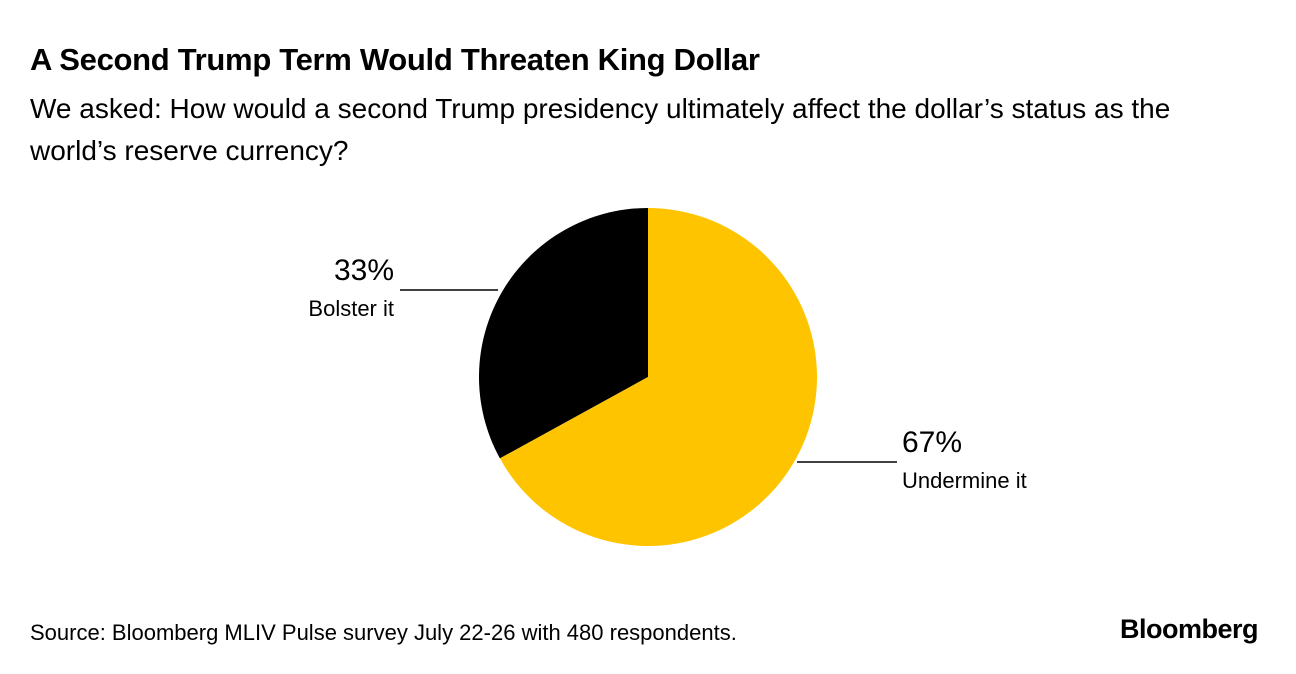 This screenshot has height=674, width=1296. I want to click on bloomberg-logo: Bloomberg, so click(1189, 629).